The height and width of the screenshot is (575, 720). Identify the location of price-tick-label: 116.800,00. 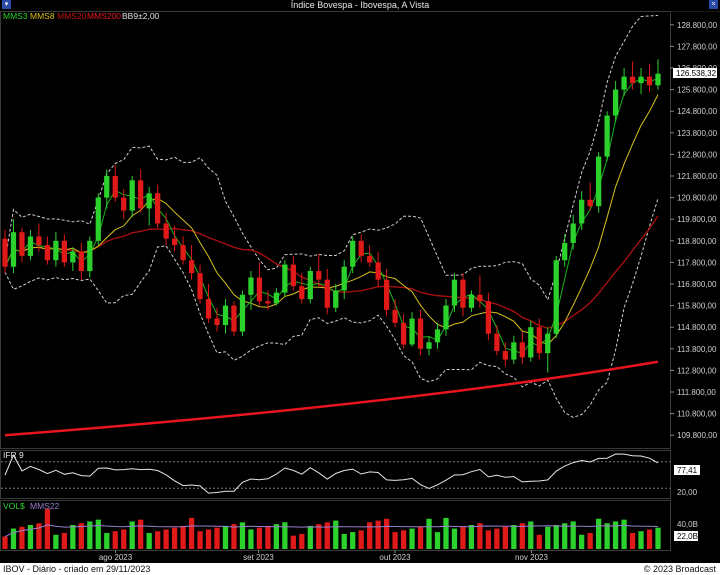
(697, 284).